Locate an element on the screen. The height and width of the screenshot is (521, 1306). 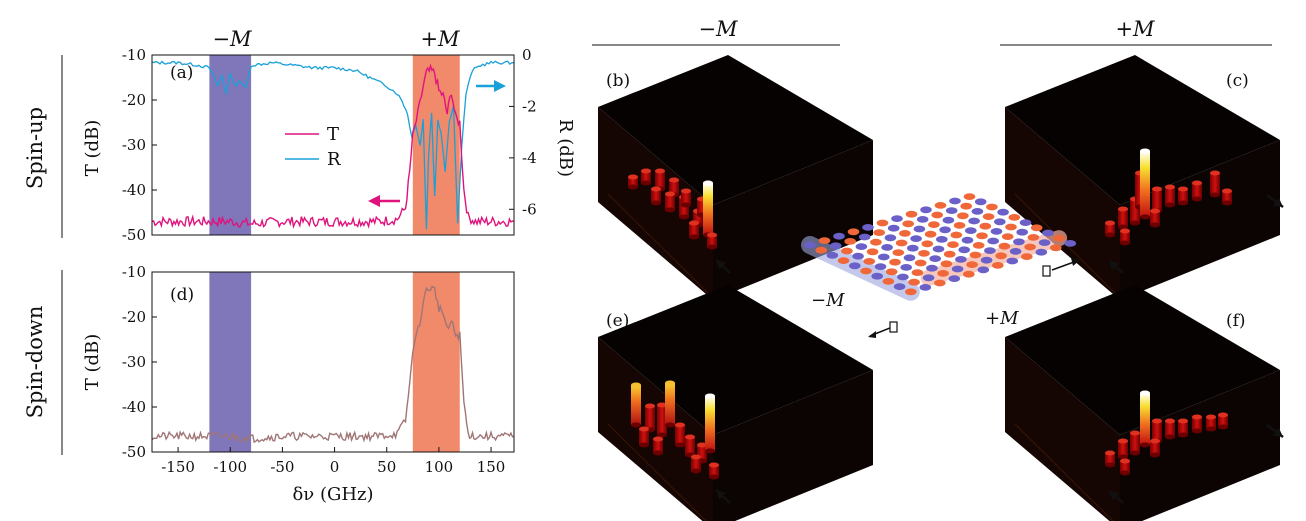
edge-highlight-left is located at coordinates (860, 268).